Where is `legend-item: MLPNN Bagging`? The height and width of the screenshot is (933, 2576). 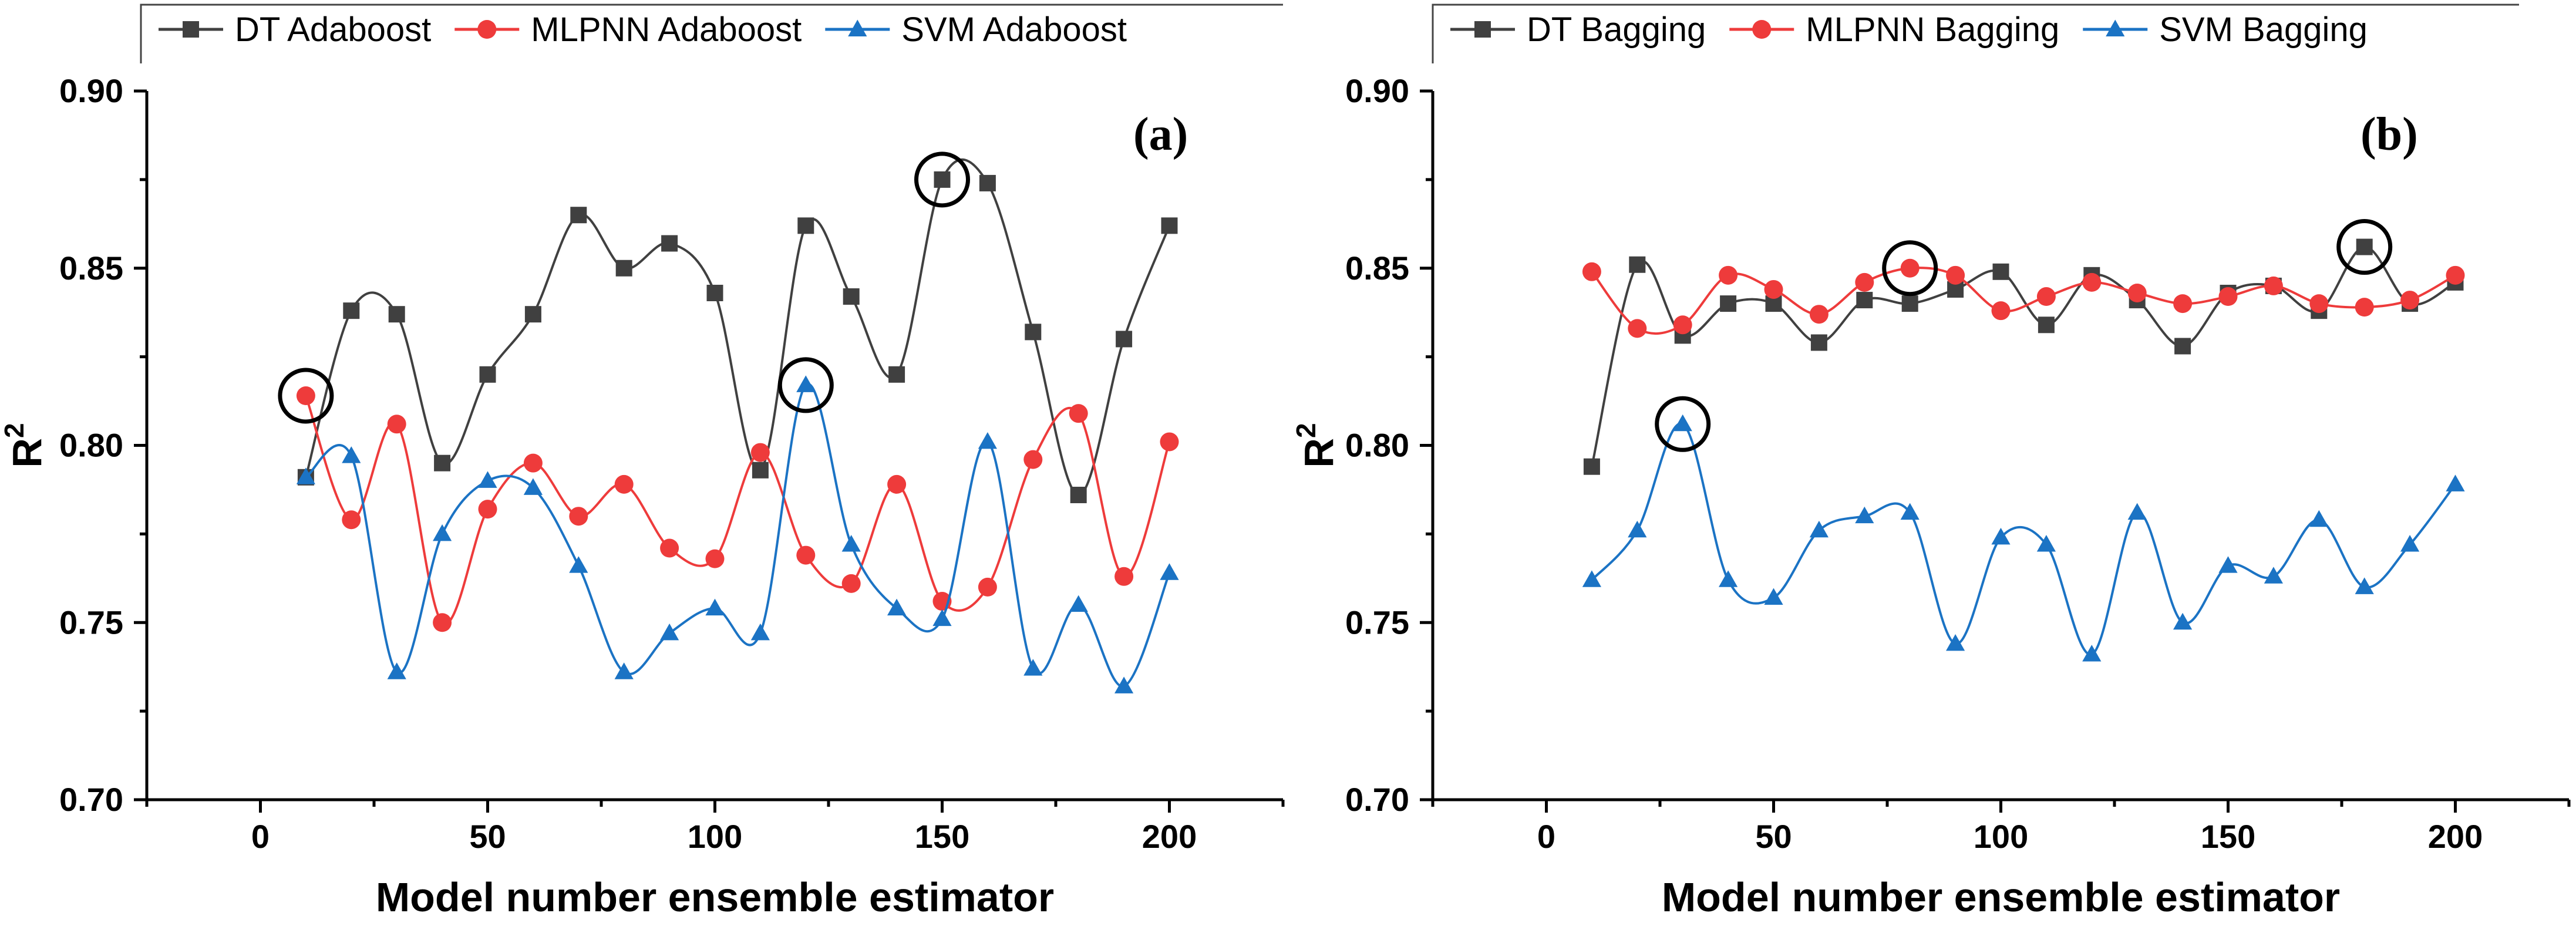
legend-item: MLPNN Bagging is located at coordinates (1894, 30).